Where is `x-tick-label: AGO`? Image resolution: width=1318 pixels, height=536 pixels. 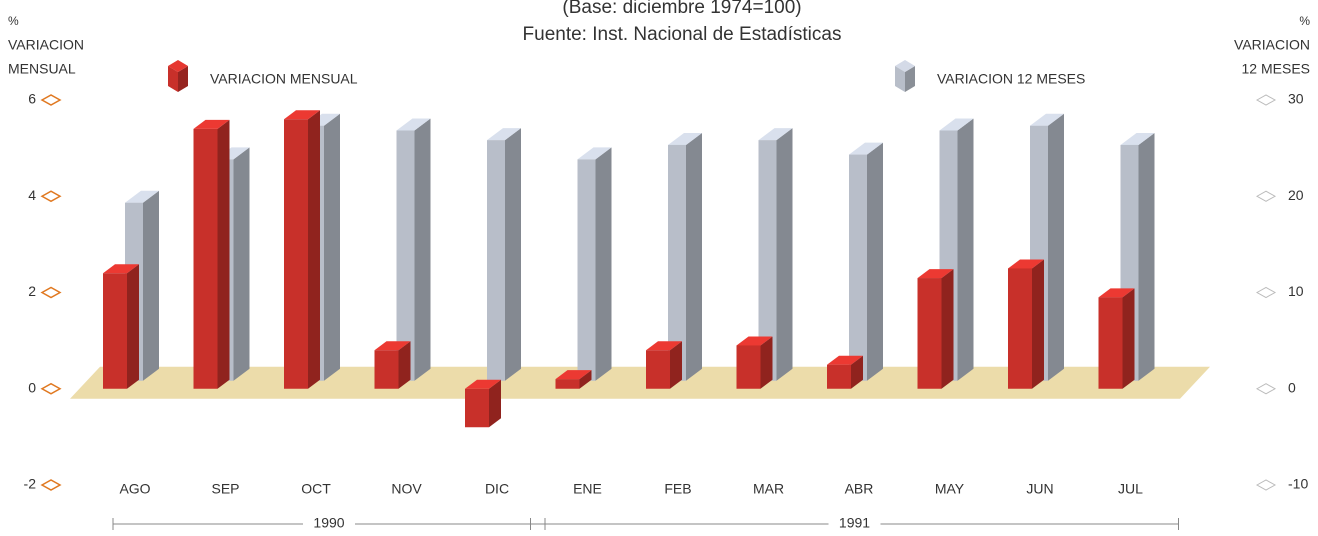
x-tick-label: AGO is located at coordinates (134, 489).